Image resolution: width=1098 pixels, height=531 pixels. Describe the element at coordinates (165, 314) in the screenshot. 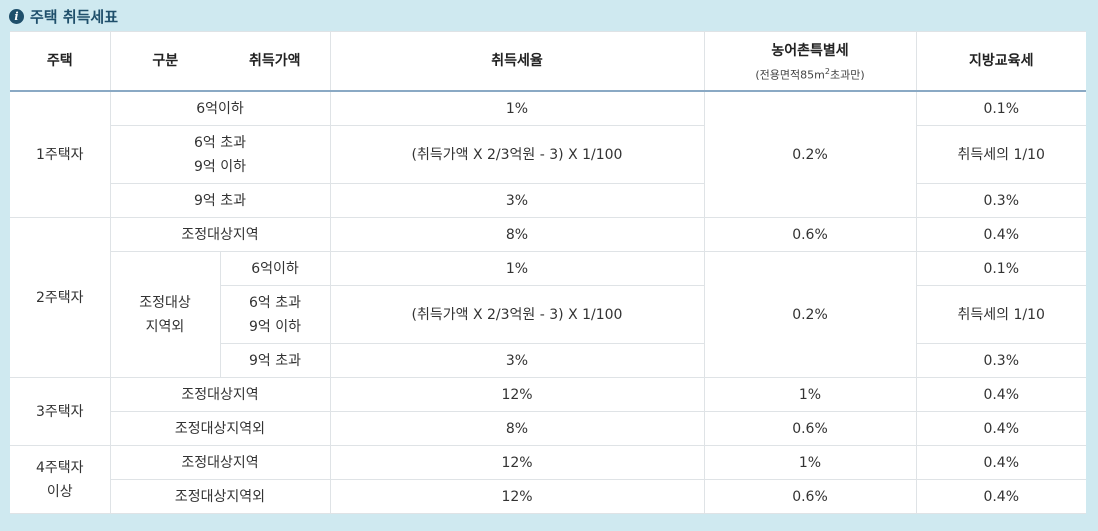

I see `category-cell: 조정대상 지역외` at that location.